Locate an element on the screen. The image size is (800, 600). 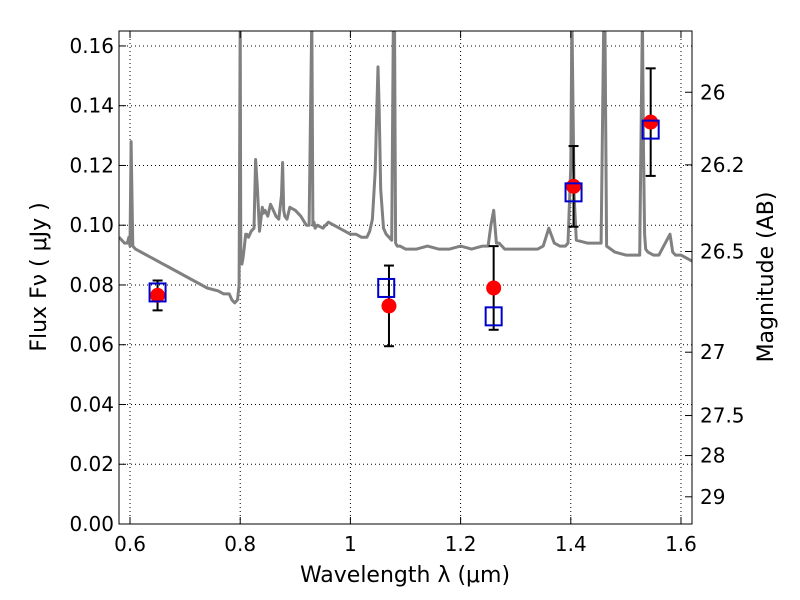
y-tick-label: 0.10 is located at coordinates (91, 225).